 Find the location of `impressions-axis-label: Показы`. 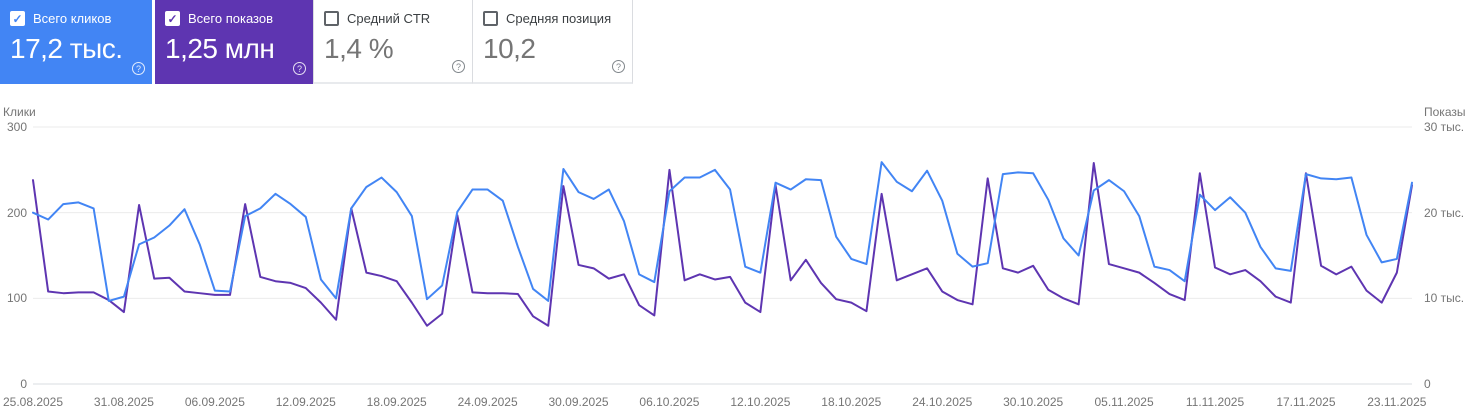

impressions-axis-label: Показы is located at coordinates (1445, 112).